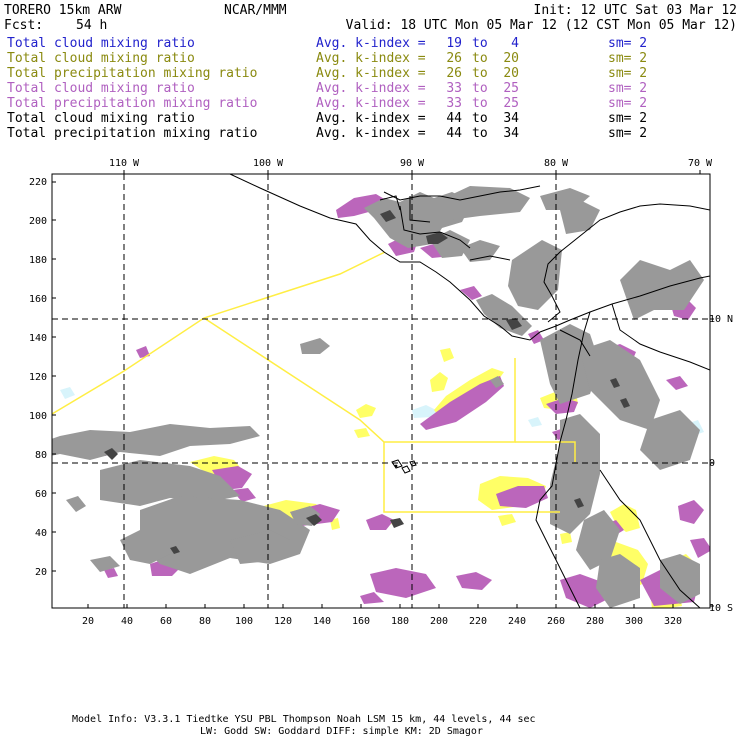 The image size is (740, 740). What do you see at coordinates (454, 73) in the screenshot?
I see `legend-row-3-from: 26` at bounding box center [454, 73].